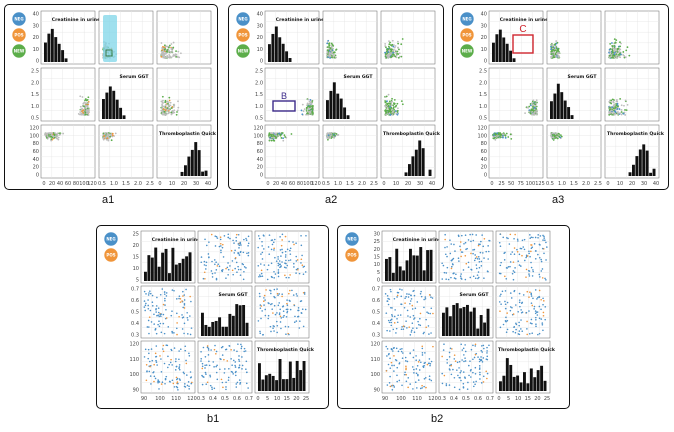 This screenshot has height=432, width=674. I want to click on legend-neg-label: NEG, so click(466, 19).